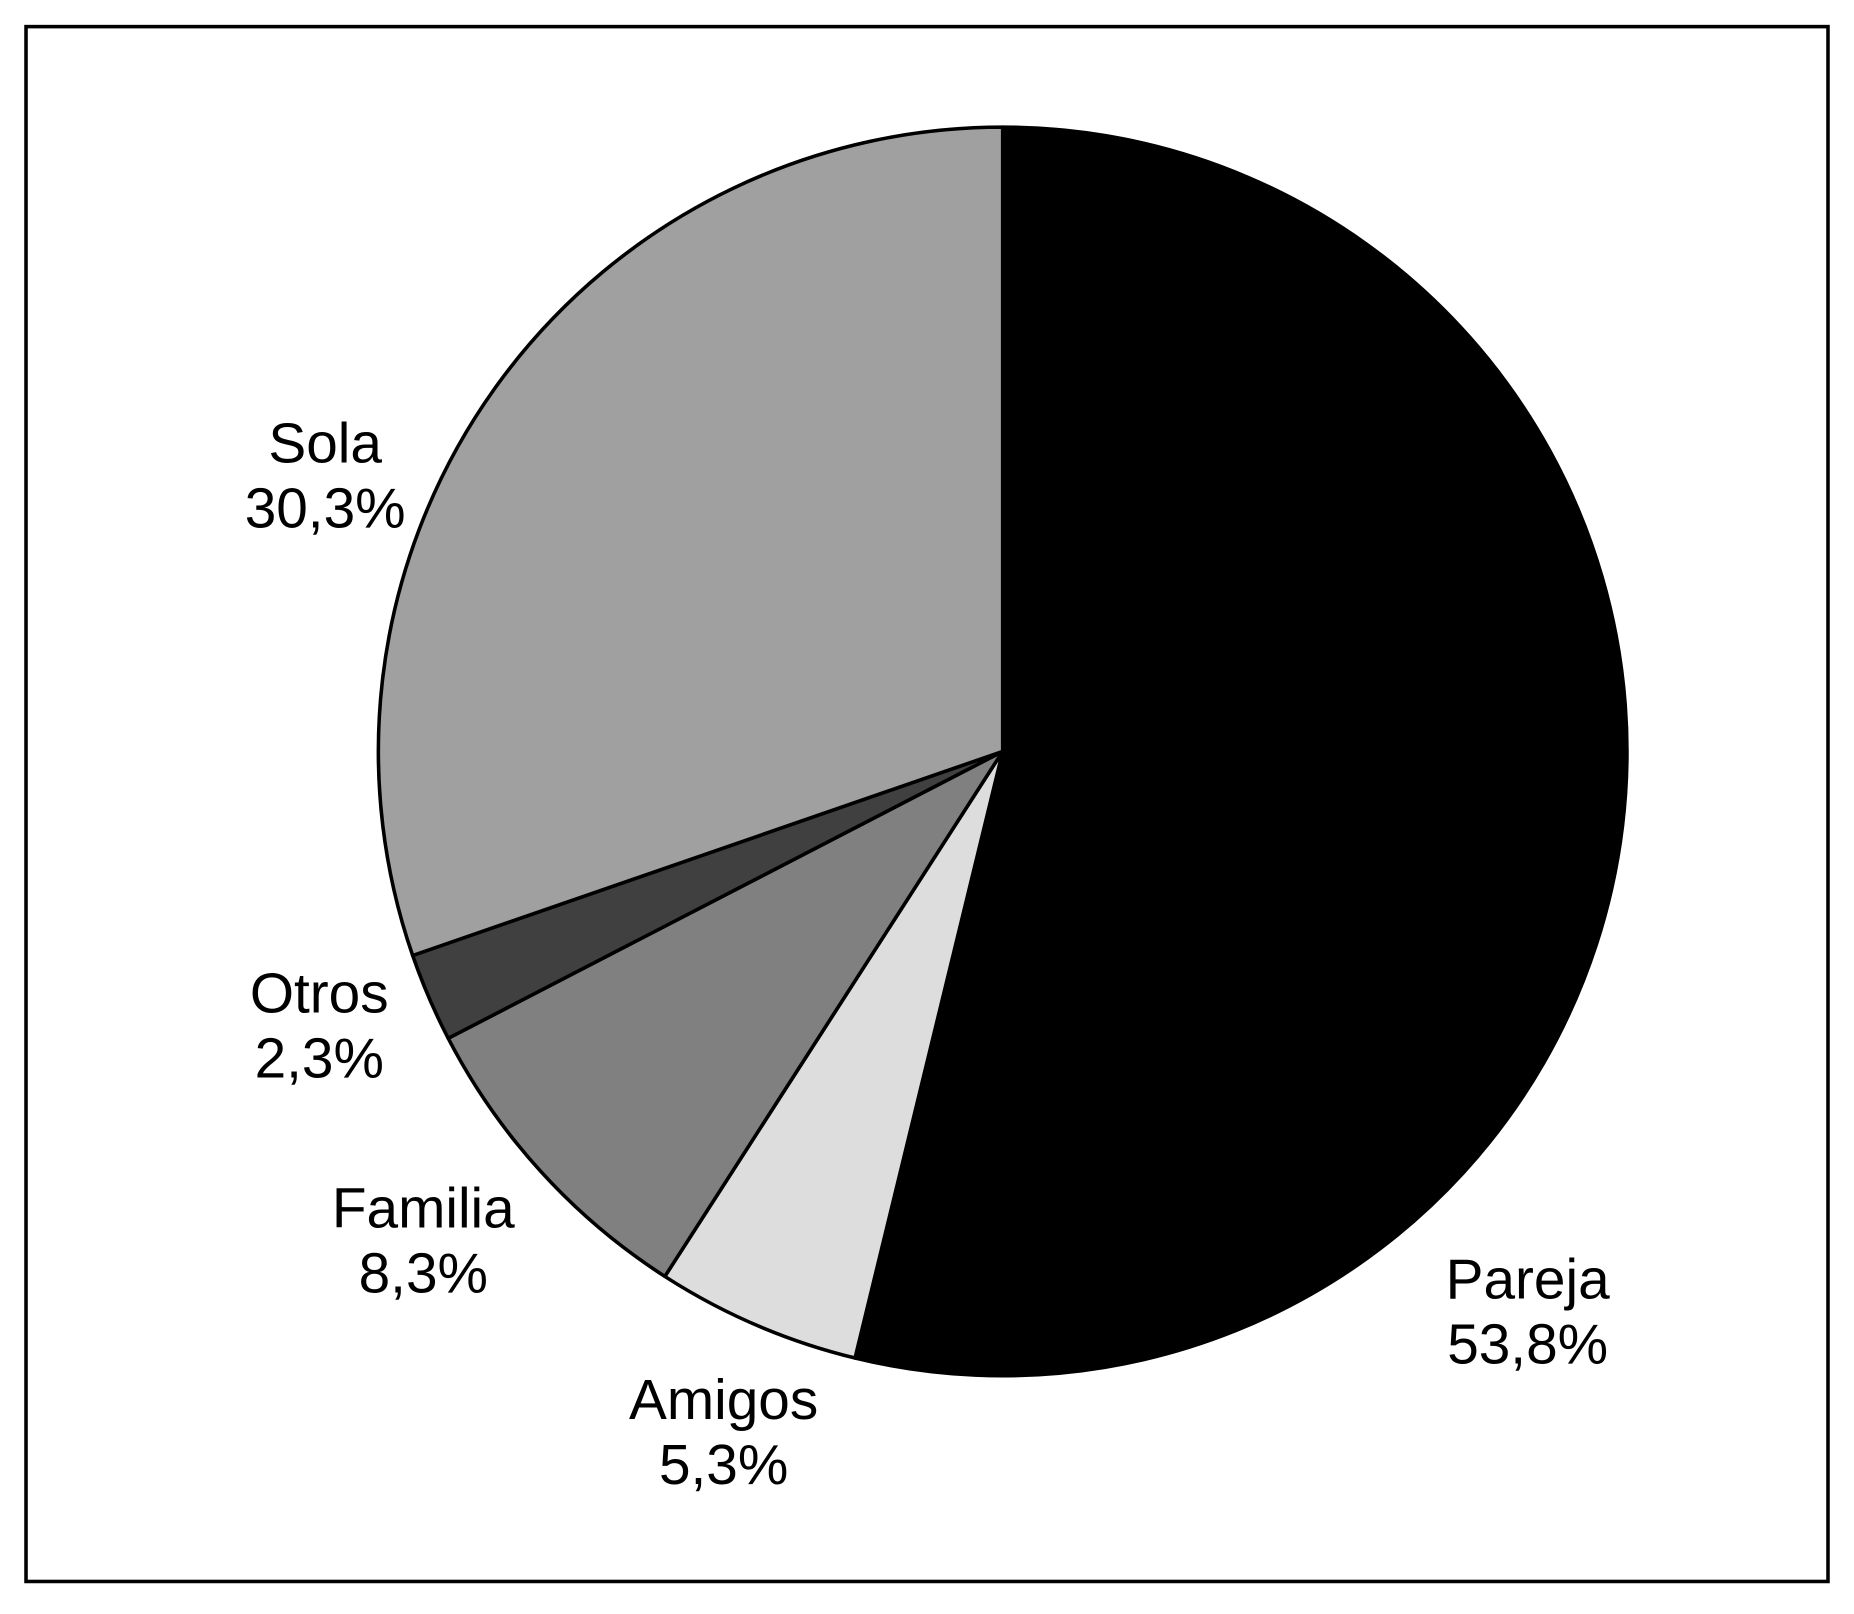  Describe the element at coordinates (423, 1209) in the screenshot. I see `slice-name: Familia` at that location.